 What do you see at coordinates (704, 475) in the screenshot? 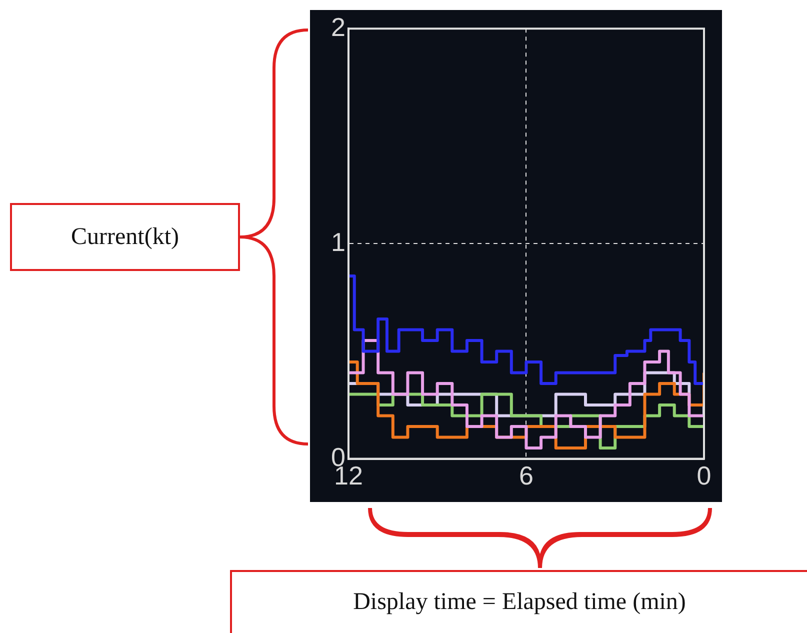
I see `x-tick-label: 0` at bounding box center [704, 475].